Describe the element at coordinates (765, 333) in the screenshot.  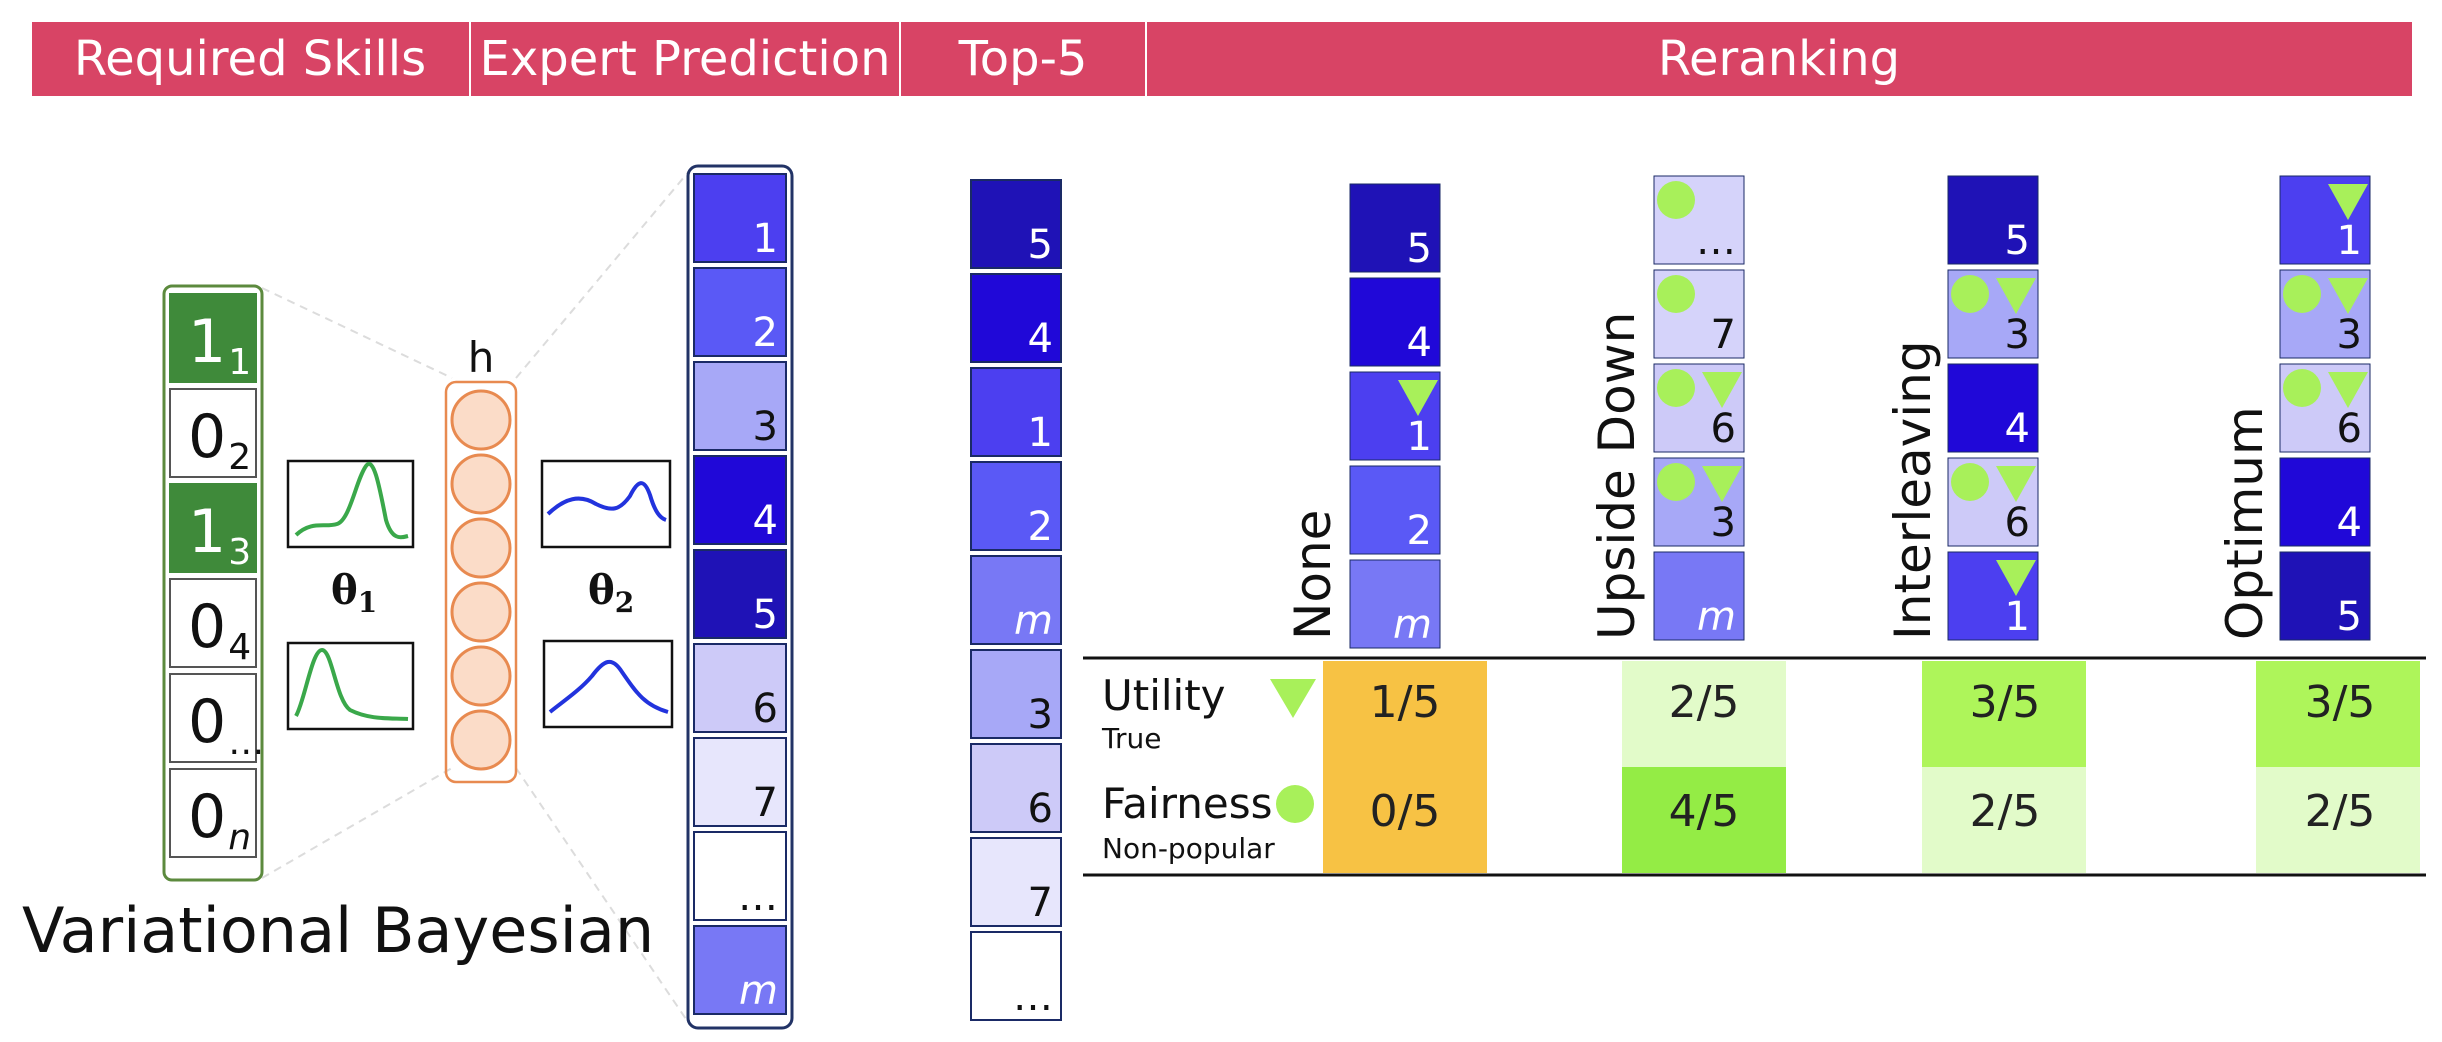
I see `expert-cell-label: 2` at that location.